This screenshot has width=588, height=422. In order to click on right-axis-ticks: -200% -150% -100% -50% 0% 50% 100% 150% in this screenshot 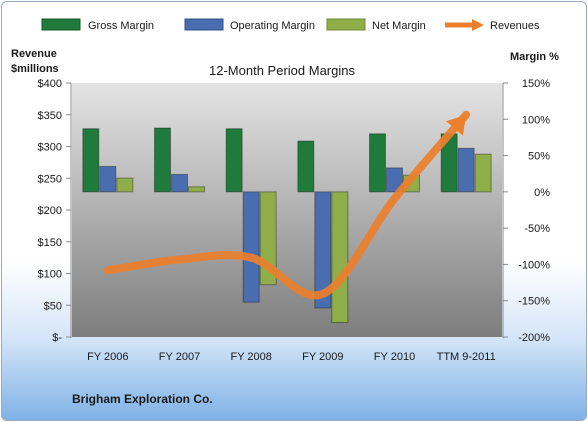, I will do `click(526, 211)`.